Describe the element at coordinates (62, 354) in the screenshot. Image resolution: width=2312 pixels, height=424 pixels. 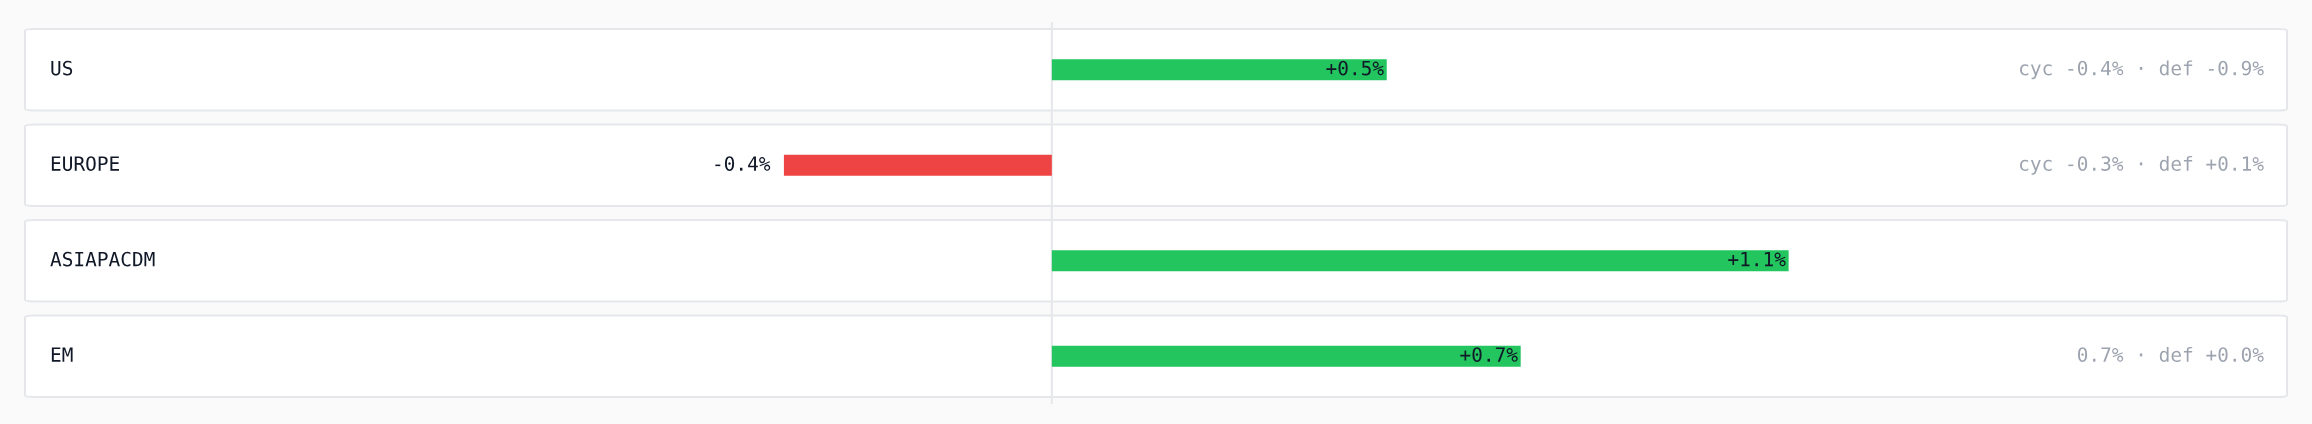
I see `y-tick-label: EM` at that location.